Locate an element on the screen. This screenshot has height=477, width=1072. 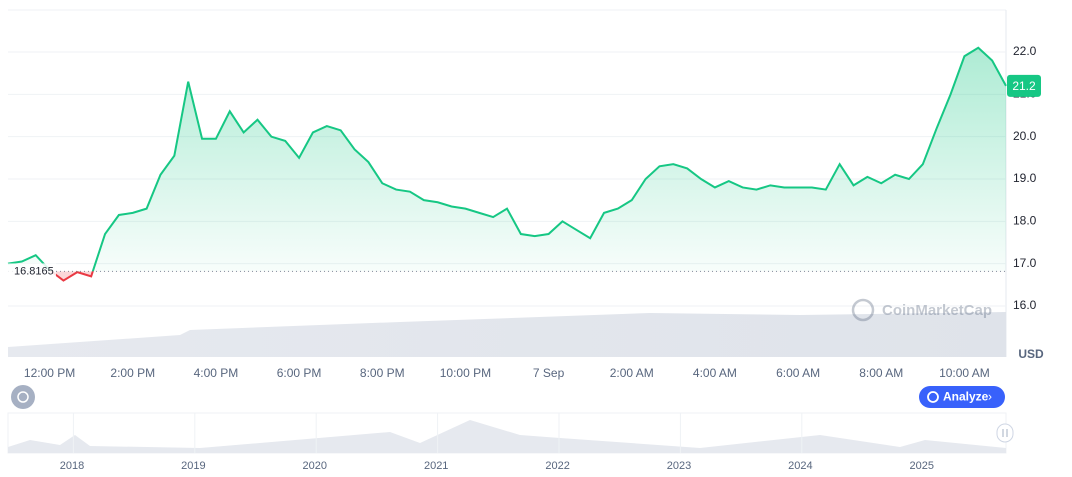
x-tick-label: 4:00 AM is located at coordinates (715, 373).